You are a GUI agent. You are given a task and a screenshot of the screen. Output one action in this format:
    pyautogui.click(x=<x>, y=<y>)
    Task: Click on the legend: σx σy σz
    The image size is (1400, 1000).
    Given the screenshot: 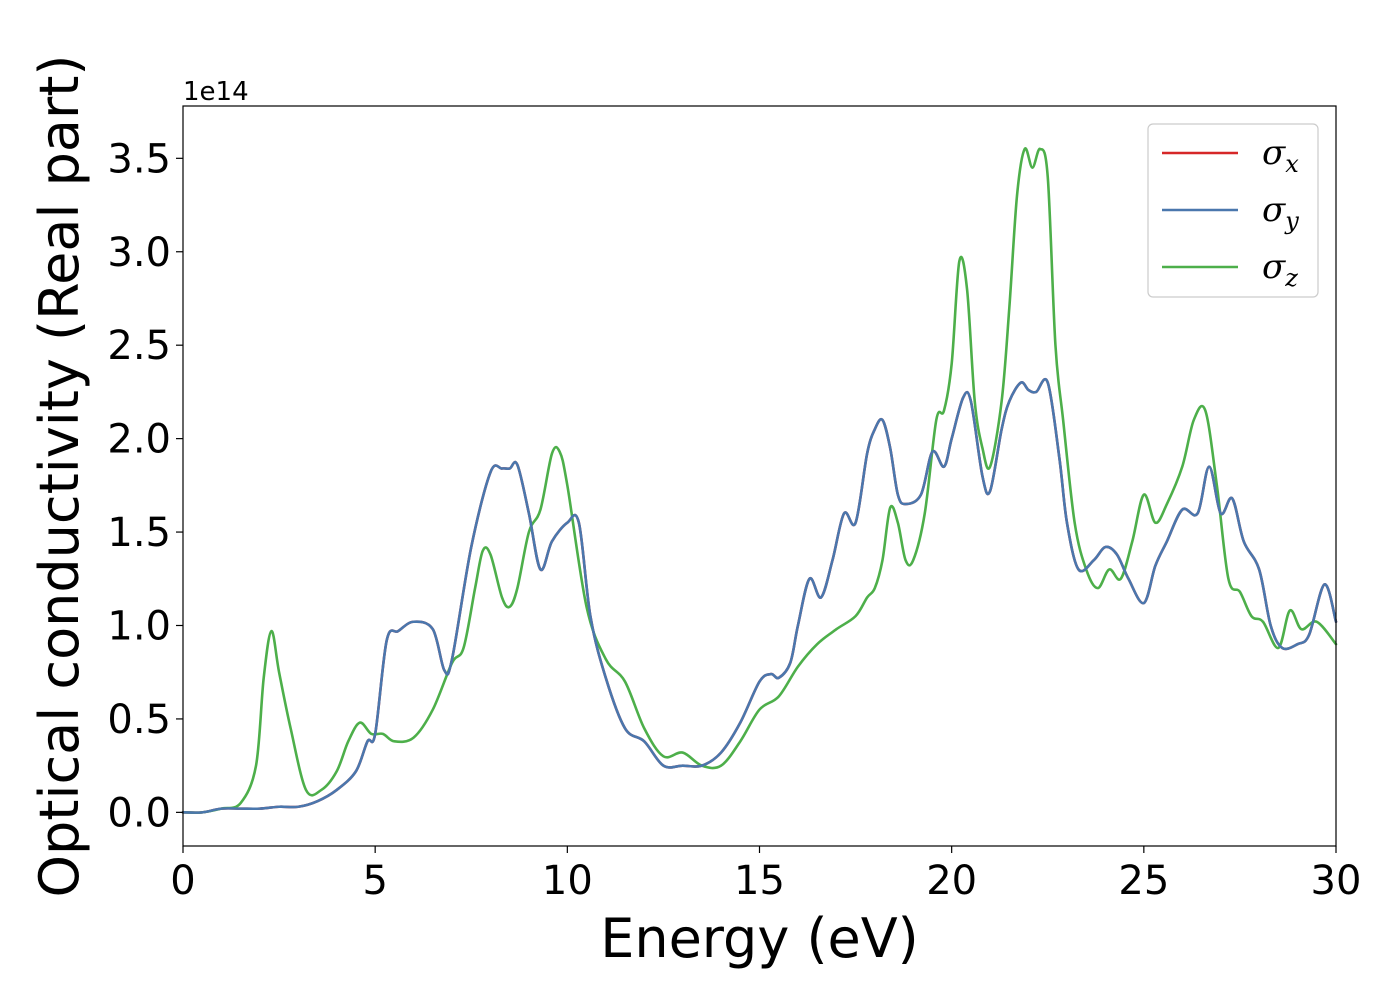 What is the action you would take?
    pyautogui.click(x=1233, y=210)
    